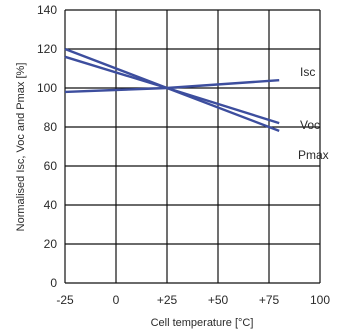  I want to click on x-tick-label: 0, so click(116, 300).